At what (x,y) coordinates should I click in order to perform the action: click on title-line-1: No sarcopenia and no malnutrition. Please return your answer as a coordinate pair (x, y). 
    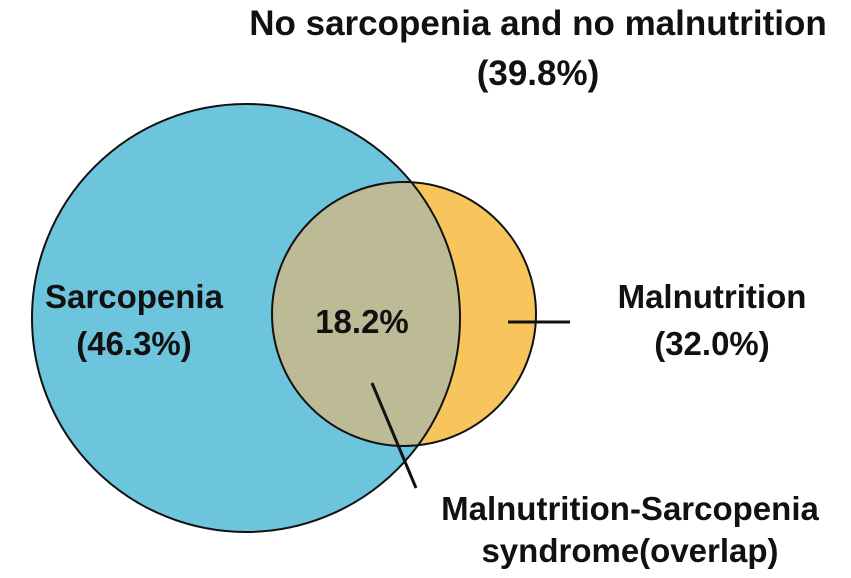
    Looking at the image, I should click on (538, 23).